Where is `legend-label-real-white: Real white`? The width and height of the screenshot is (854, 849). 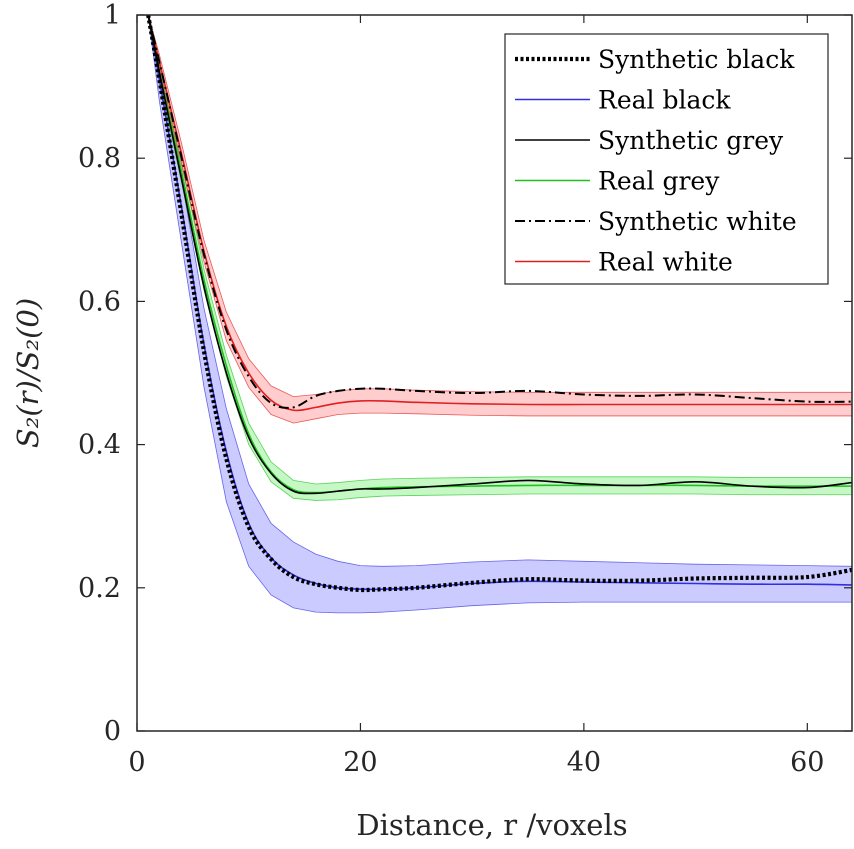 legend-label-real-white: Real white is located at coordinates (665, 262).